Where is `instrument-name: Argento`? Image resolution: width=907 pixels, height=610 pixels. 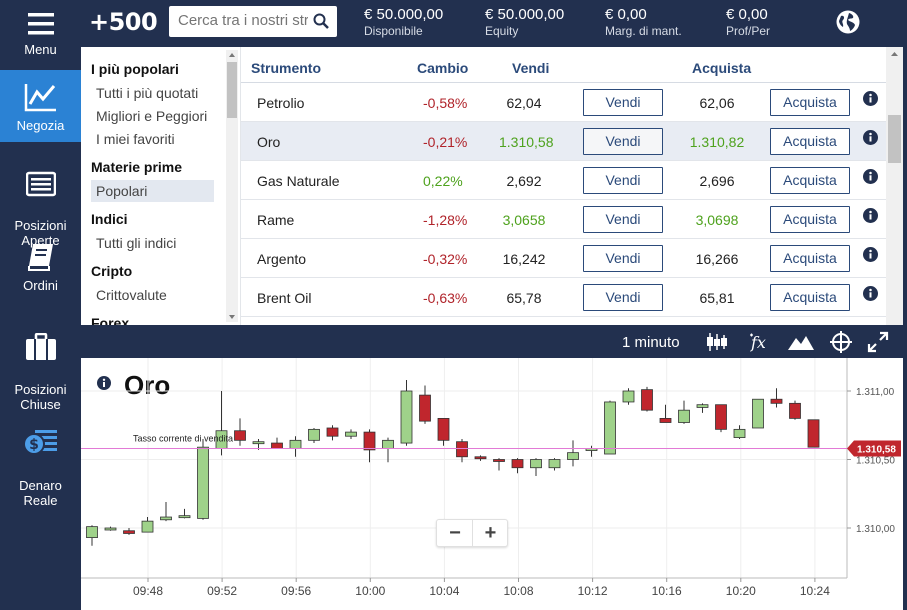 instrument-name: Argento is located at coordinates (282, 259).